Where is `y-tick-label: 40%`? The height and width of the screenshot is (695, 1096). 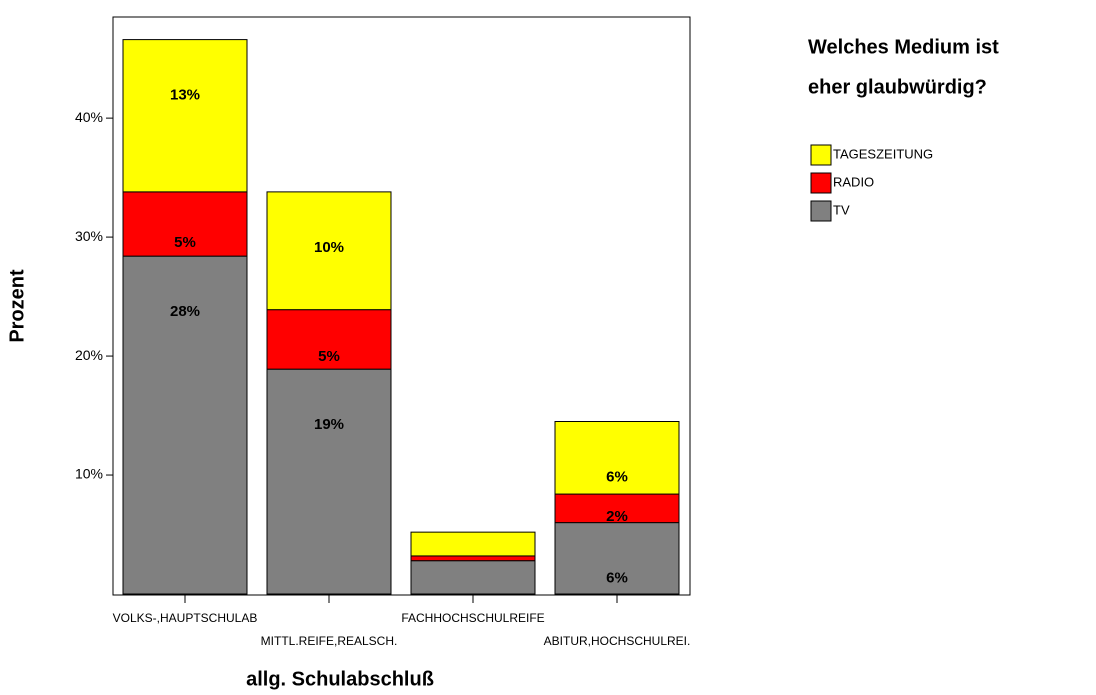
y-tick-label: 40% is located at coordinates (89, 117).